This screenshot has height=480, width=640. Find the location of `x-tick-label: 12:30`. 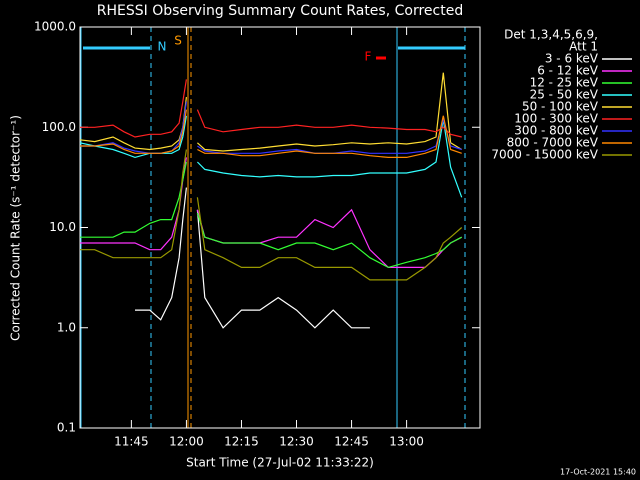

x-tick-label: 12:30 is located at coordinates (296, 442).